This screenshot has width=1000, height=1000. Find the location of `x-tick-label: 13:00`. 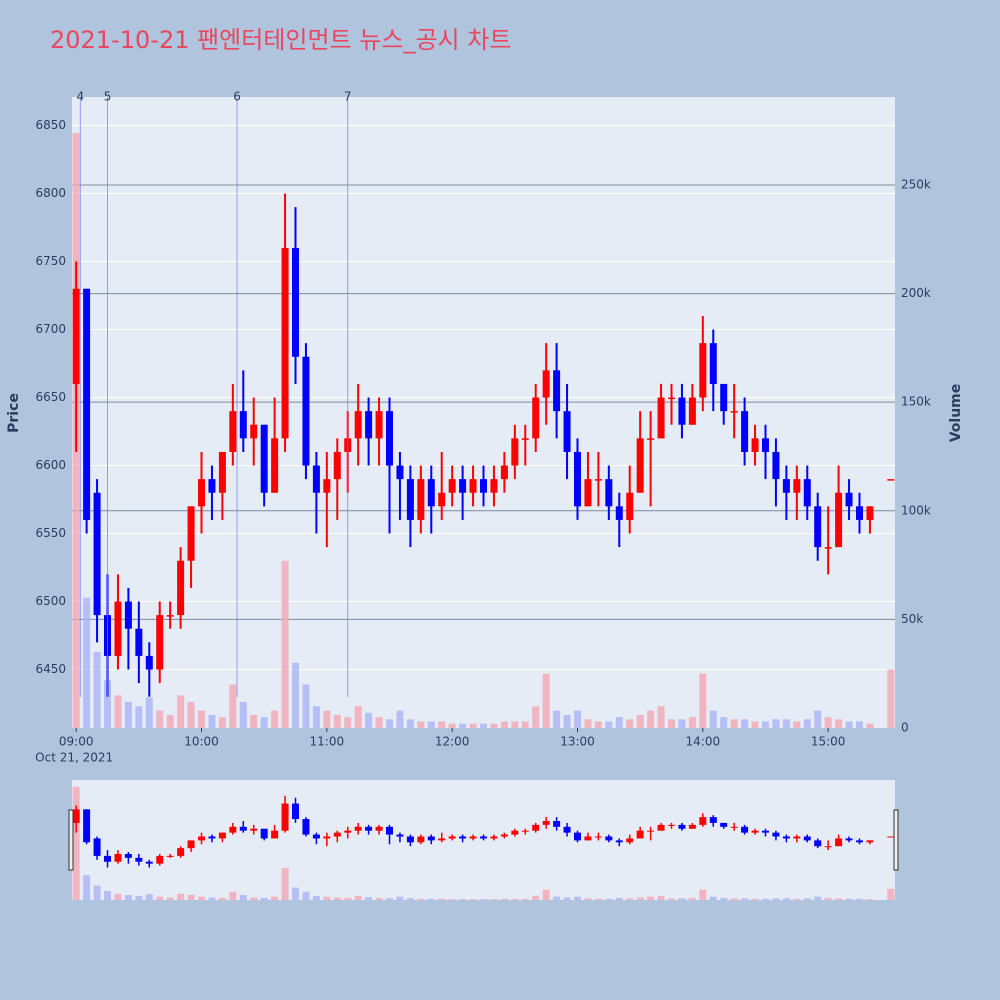

x-tick-label: 13:00 is located at coordinates (577, 742).